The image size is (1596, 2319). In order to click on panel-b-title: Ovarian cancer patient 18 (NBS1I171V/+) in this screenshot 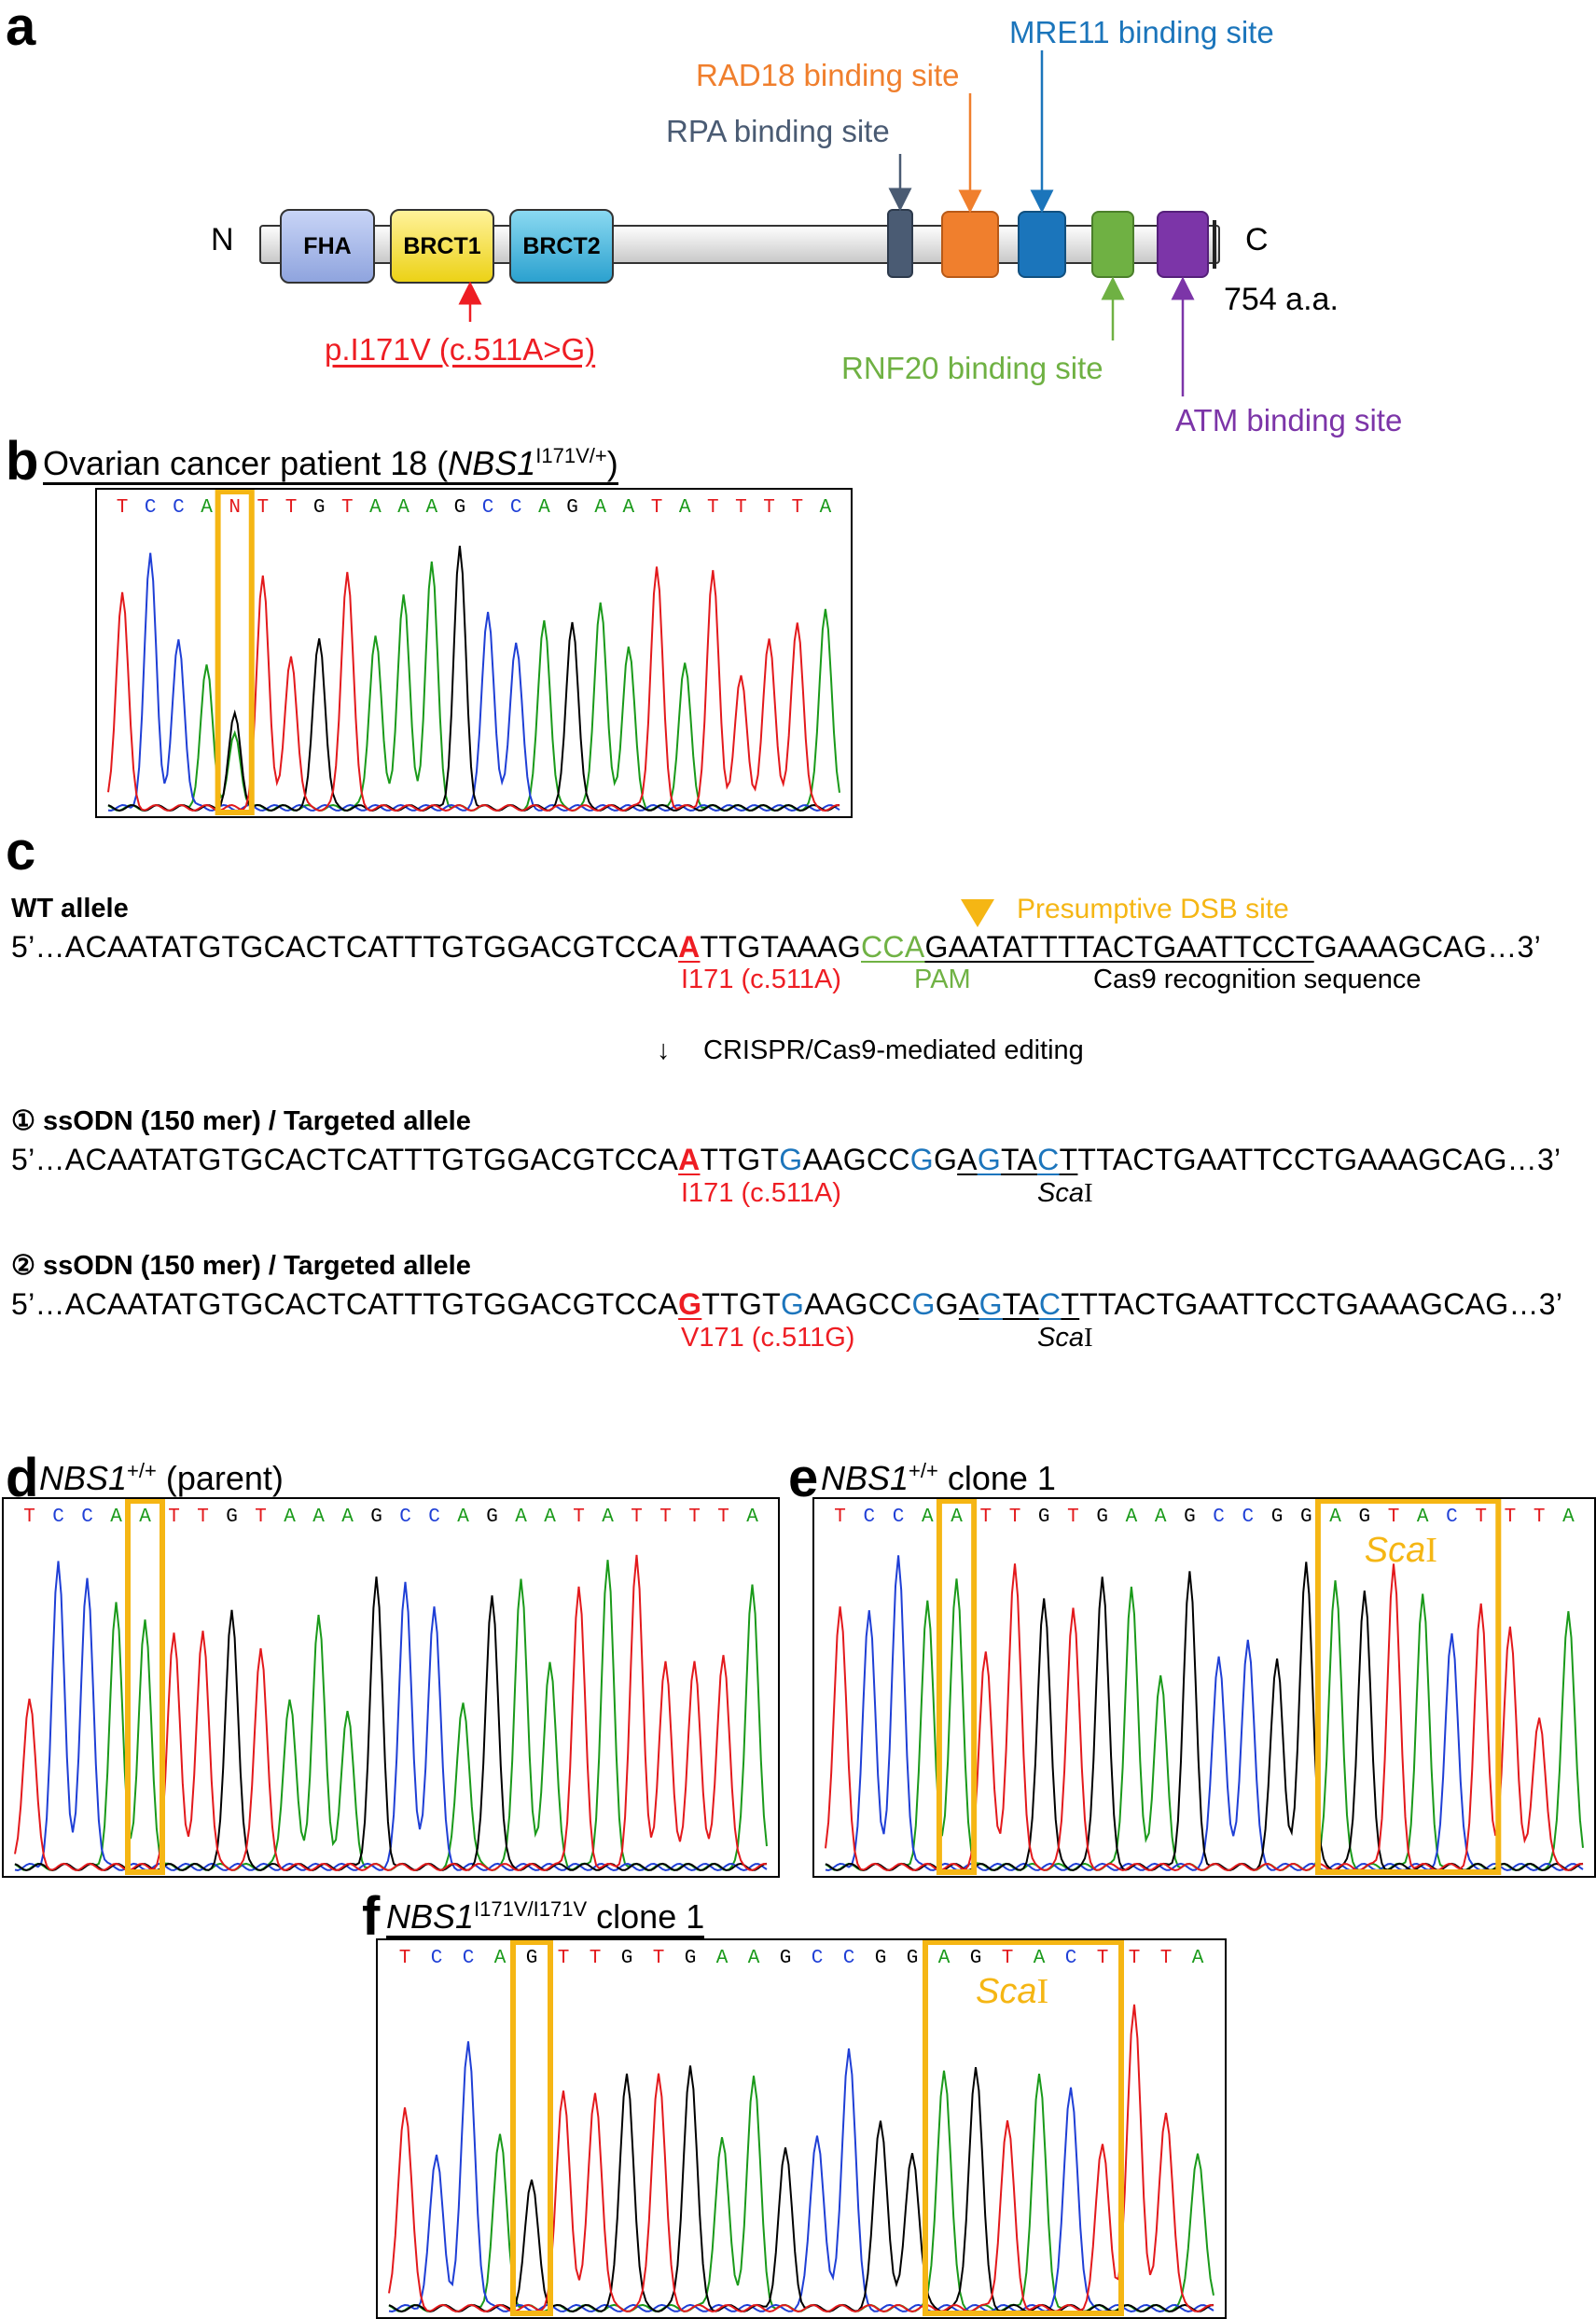, I will do `click(330, 465)`.